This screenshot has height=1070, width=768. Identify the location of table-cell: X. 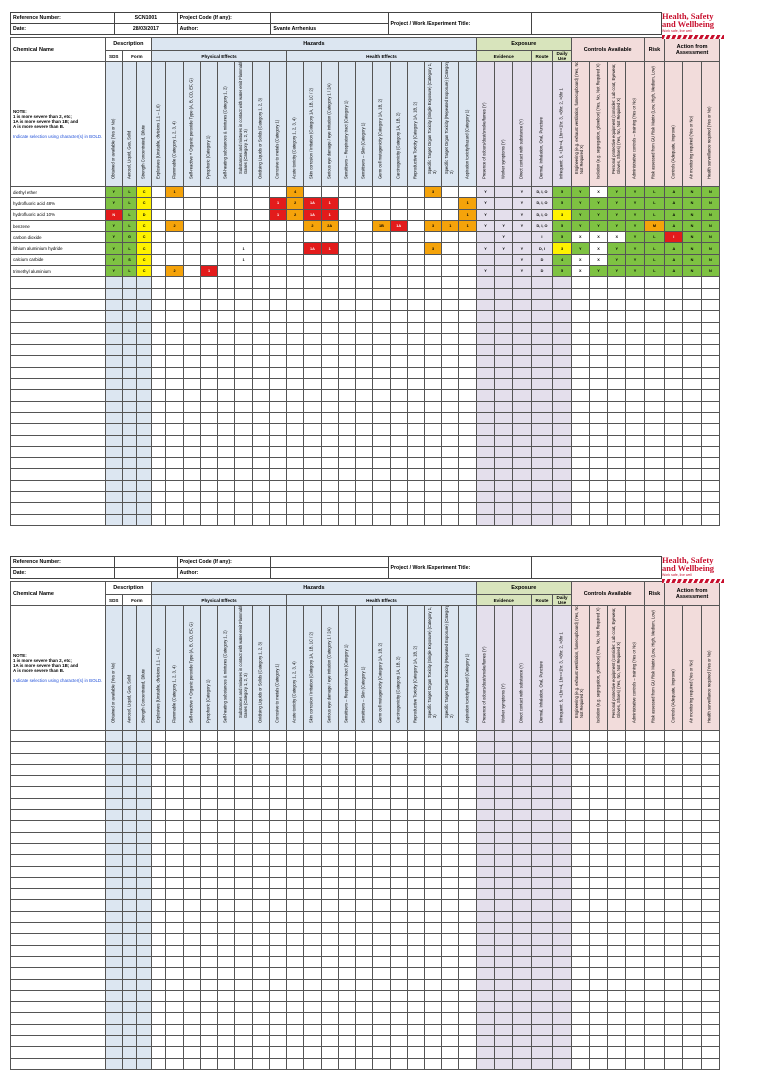
(617, 237).